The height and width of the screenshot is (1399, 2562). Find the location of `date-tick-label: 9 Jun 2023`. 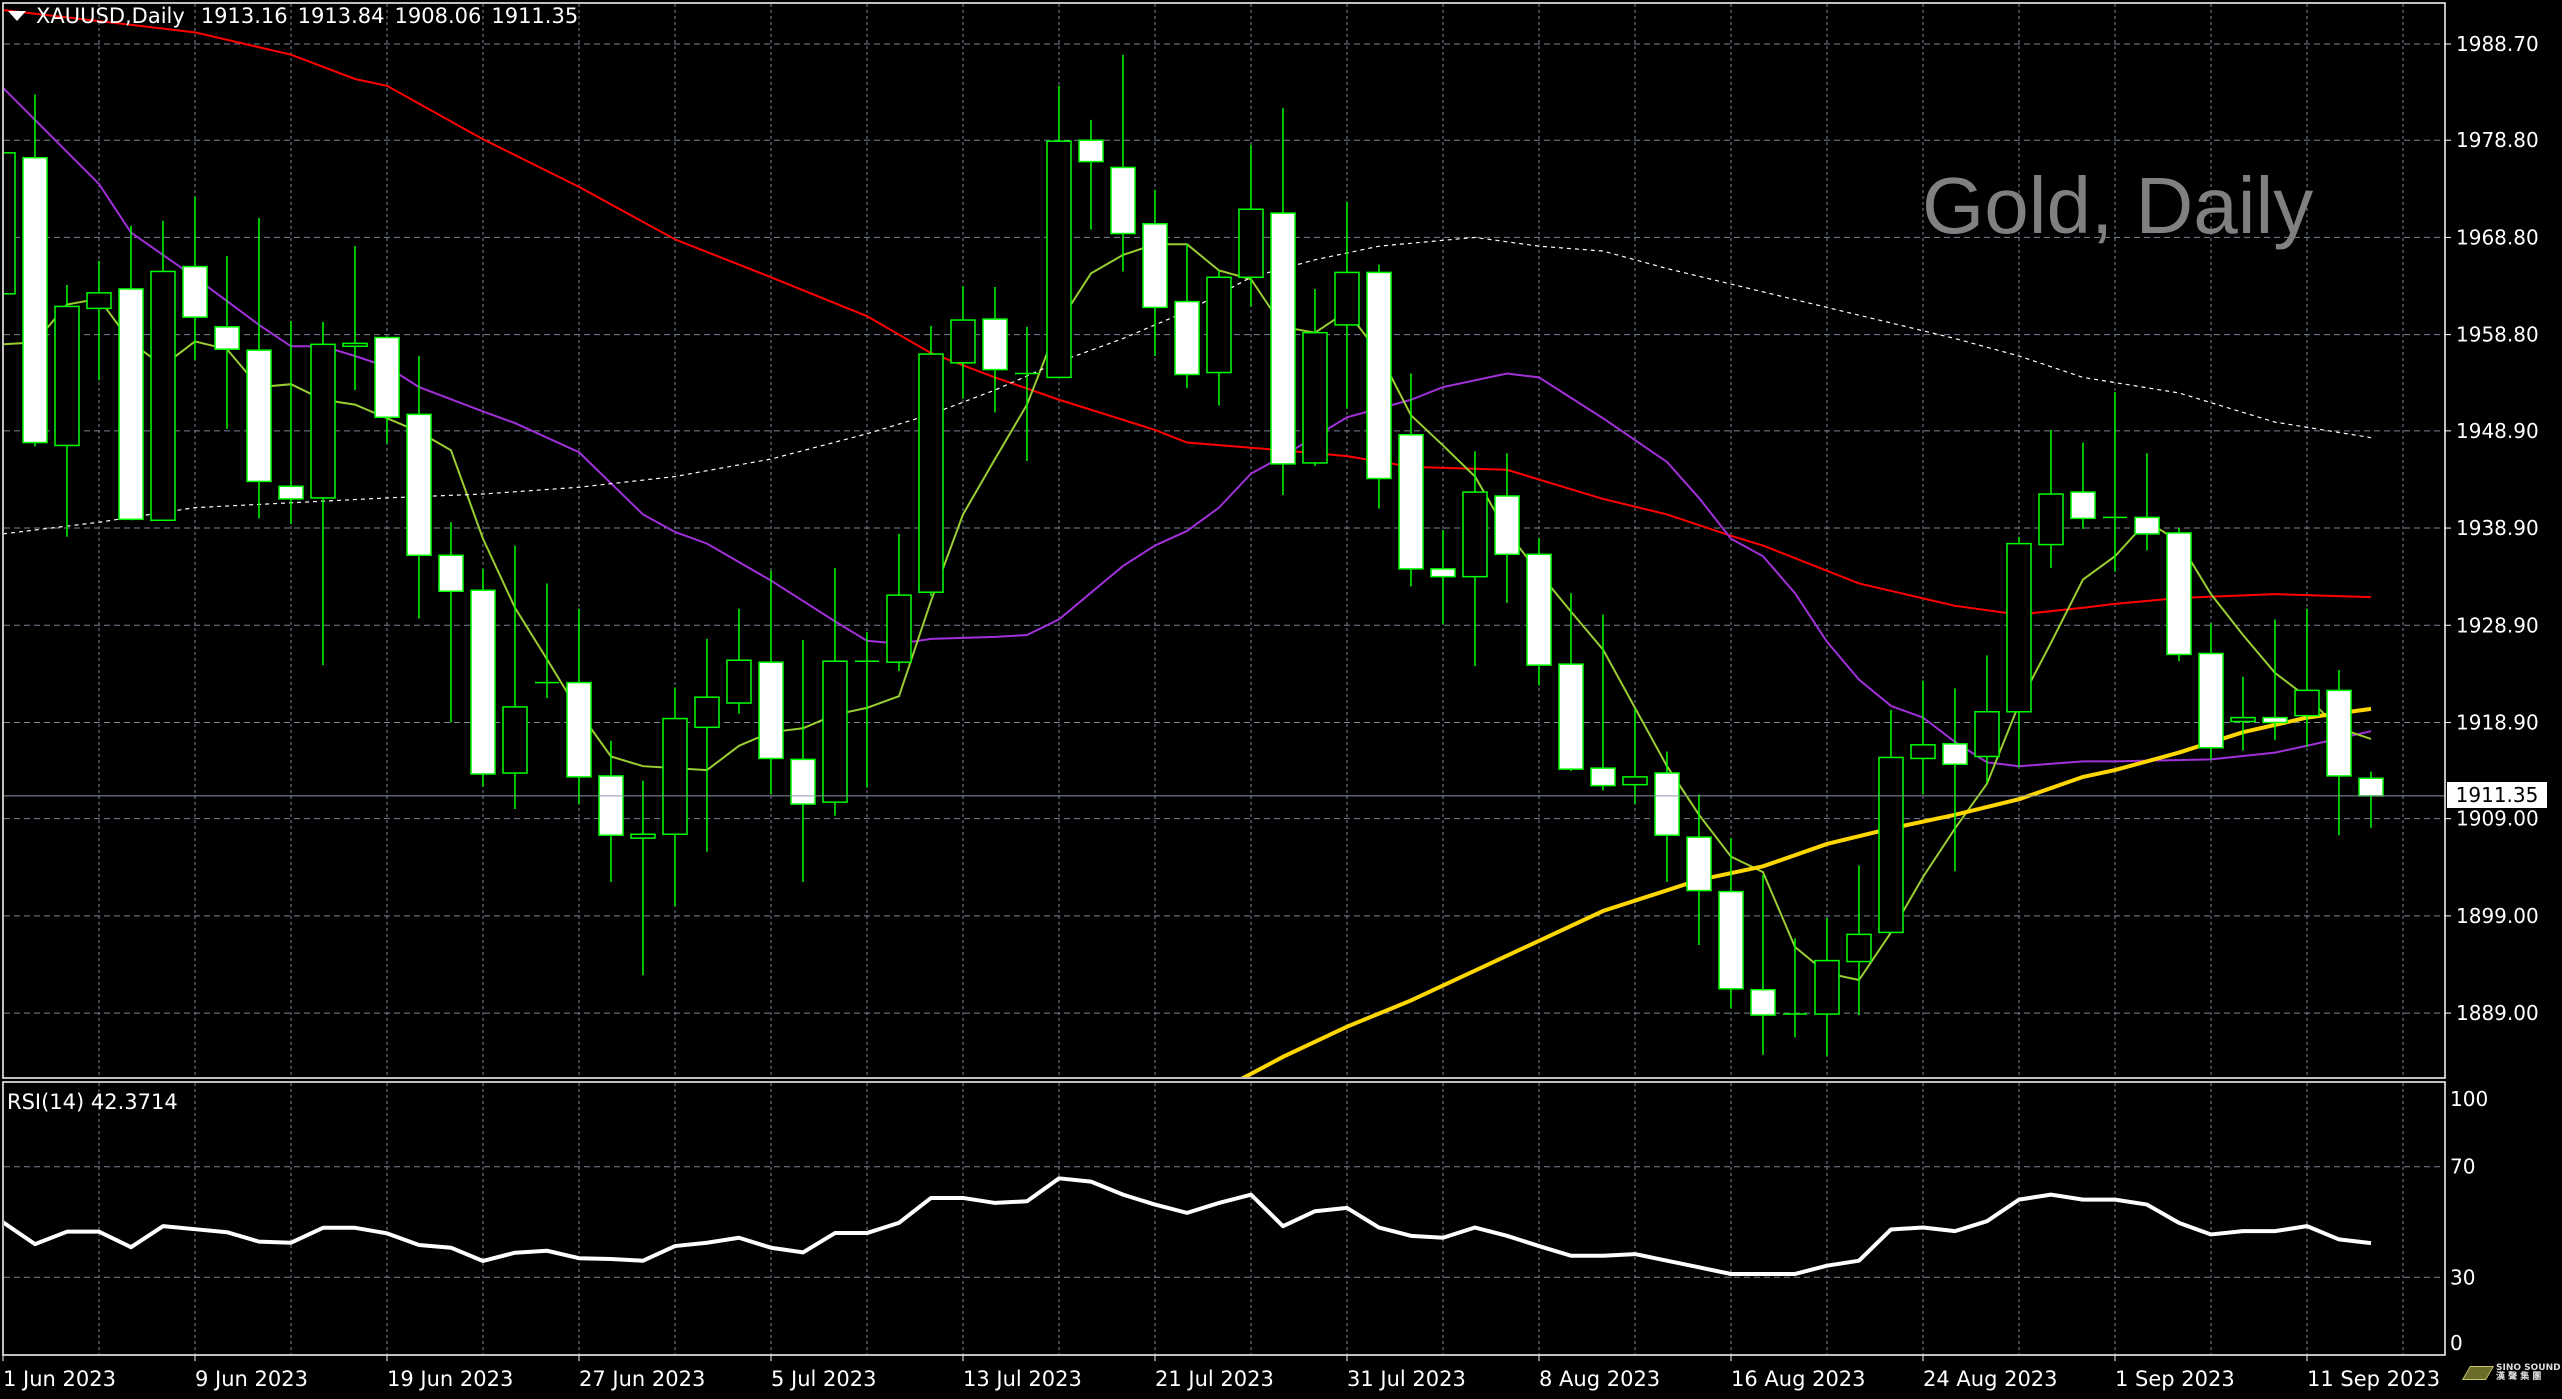

date-tick-label: 9 Jun 2023 is located at coordinates (251, 1379).